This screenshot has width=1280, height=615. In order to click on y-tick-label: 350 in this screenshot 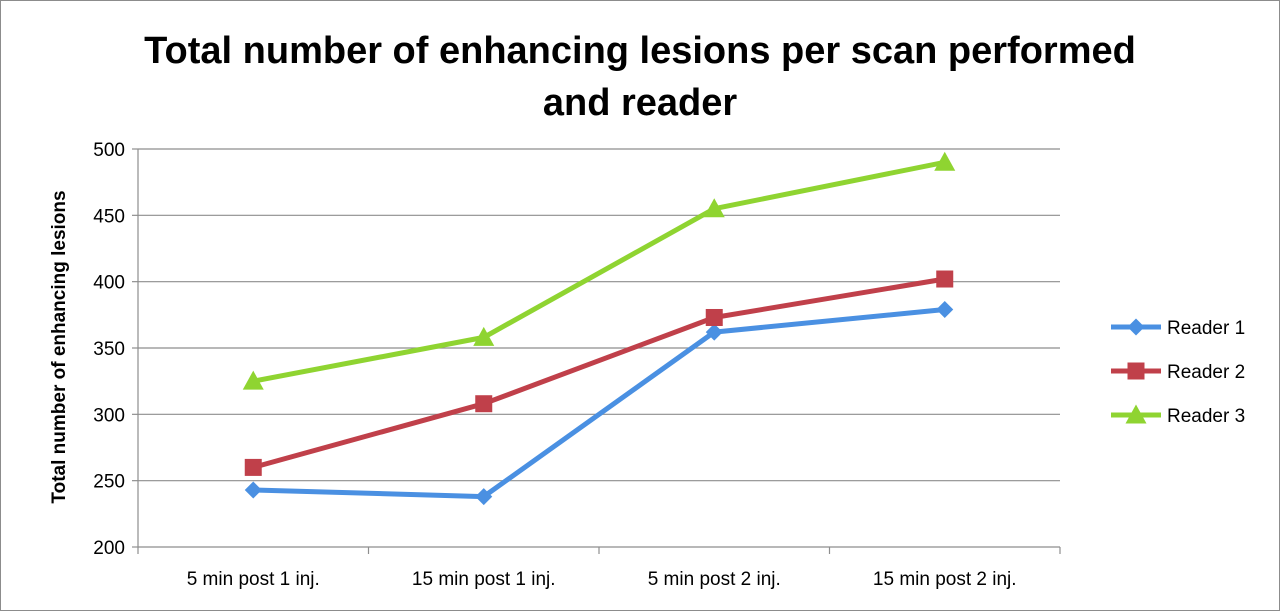, I will do `click(109, 349)`.